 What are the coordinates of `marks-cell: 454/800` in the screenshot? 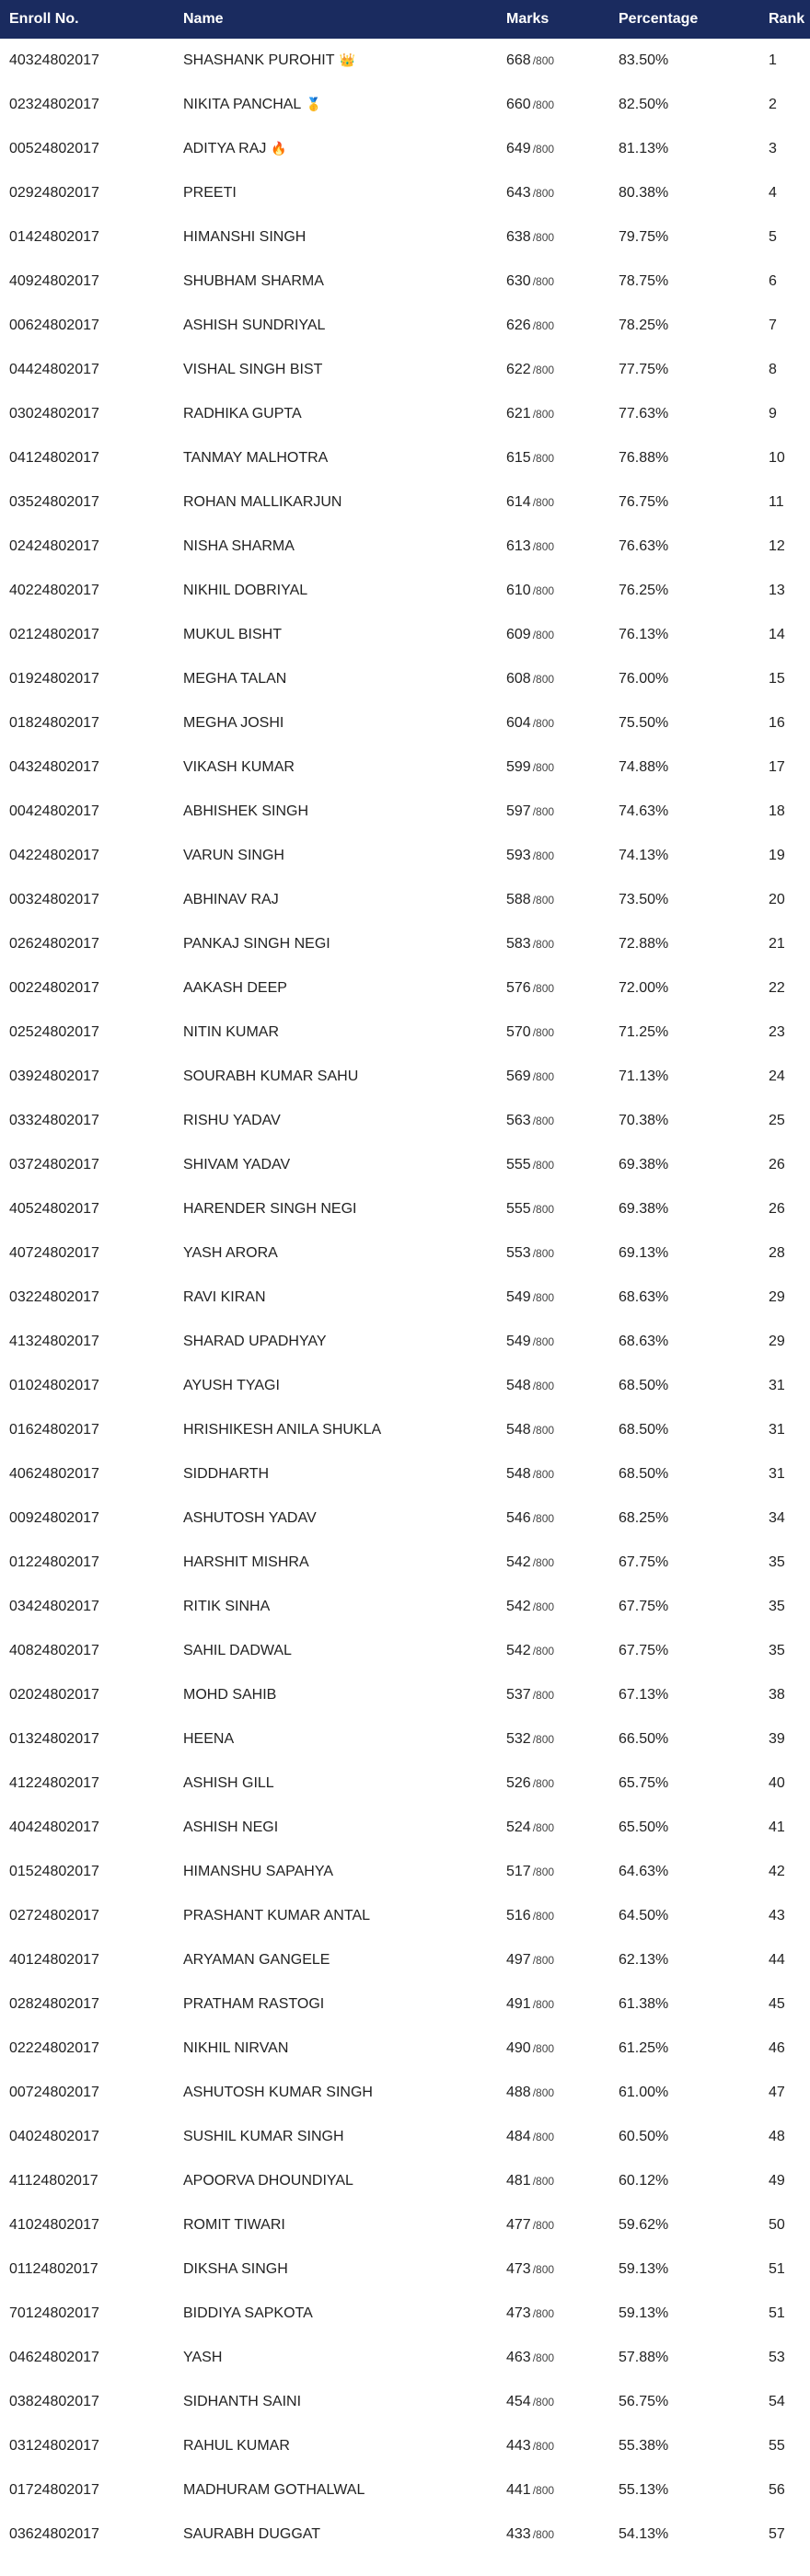 It's located at (562, 2402).